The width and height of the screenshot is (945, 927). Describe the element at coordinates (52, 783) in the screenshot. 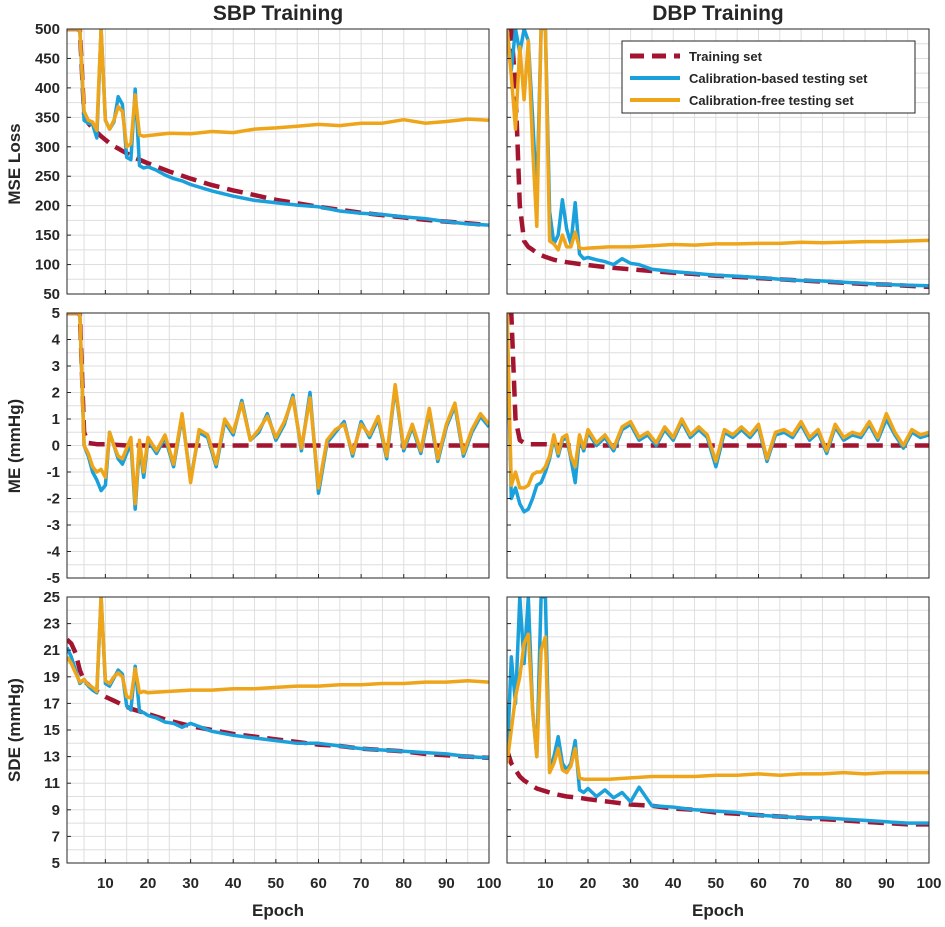

I see `sbp-sde-y-tick-label: 11` at that location.